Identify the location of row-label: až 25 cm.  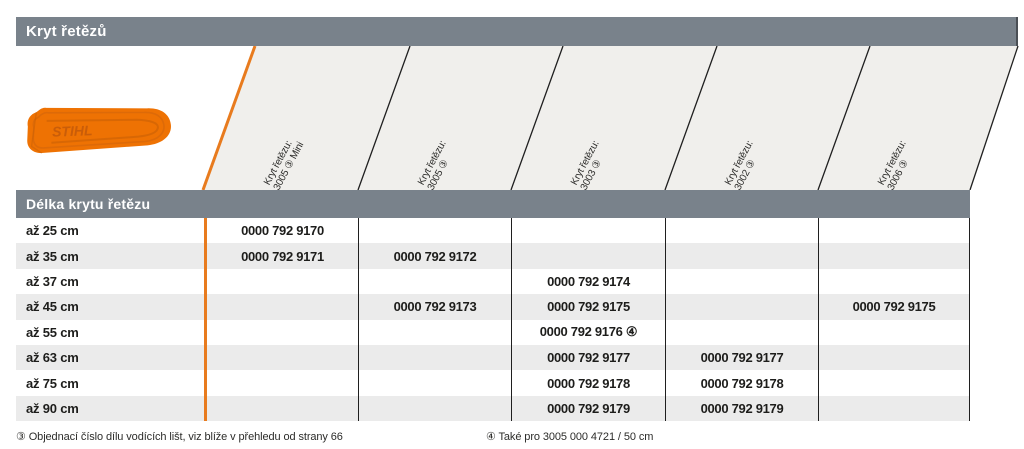
(52, 231).